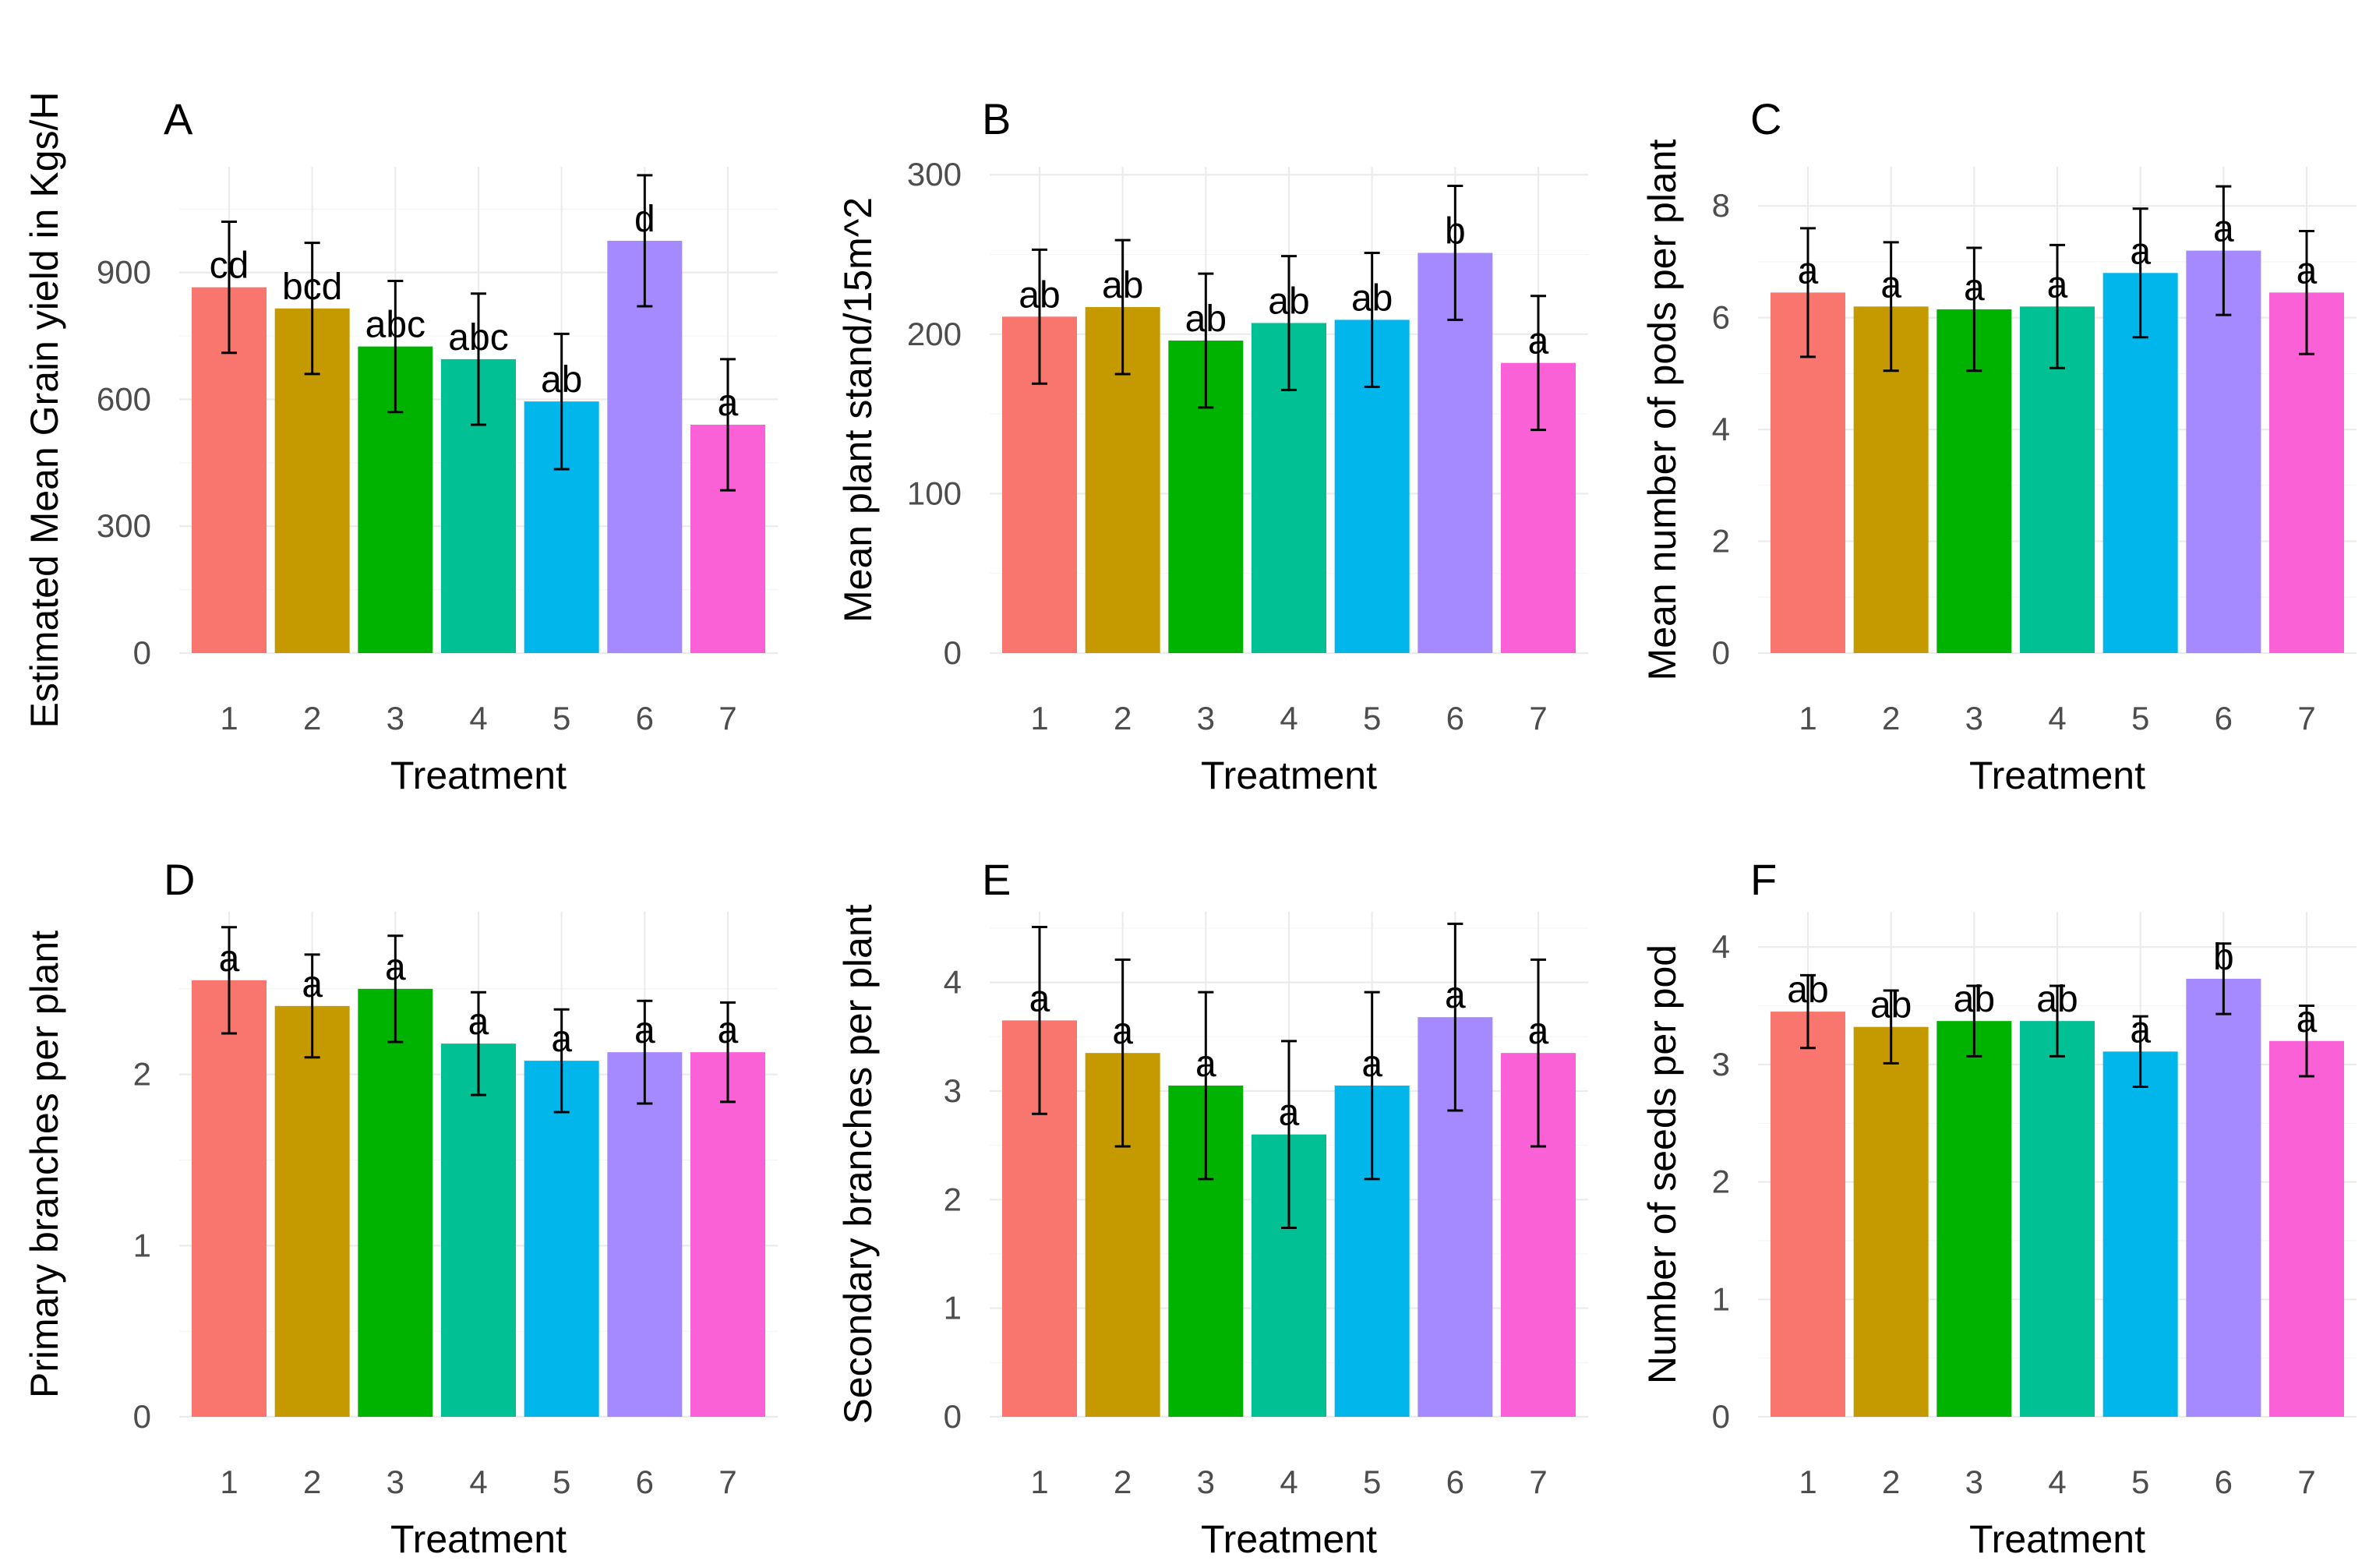 The image size is (2369, 1568). What do you see at coordinates (44, 1164) in the screenshot?
I see `y-axis-title: Primary branches per plant` at bounding box center [44, 1164].